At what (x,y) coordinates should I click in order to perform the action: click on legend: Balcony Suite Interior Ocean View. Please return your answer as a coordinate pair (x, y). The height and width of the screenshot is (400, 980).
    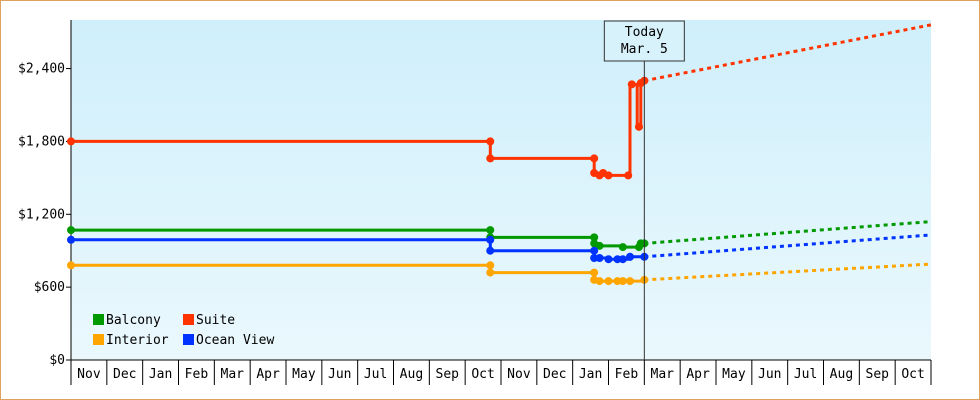
    Looking at the image, I should click on (183, 330).